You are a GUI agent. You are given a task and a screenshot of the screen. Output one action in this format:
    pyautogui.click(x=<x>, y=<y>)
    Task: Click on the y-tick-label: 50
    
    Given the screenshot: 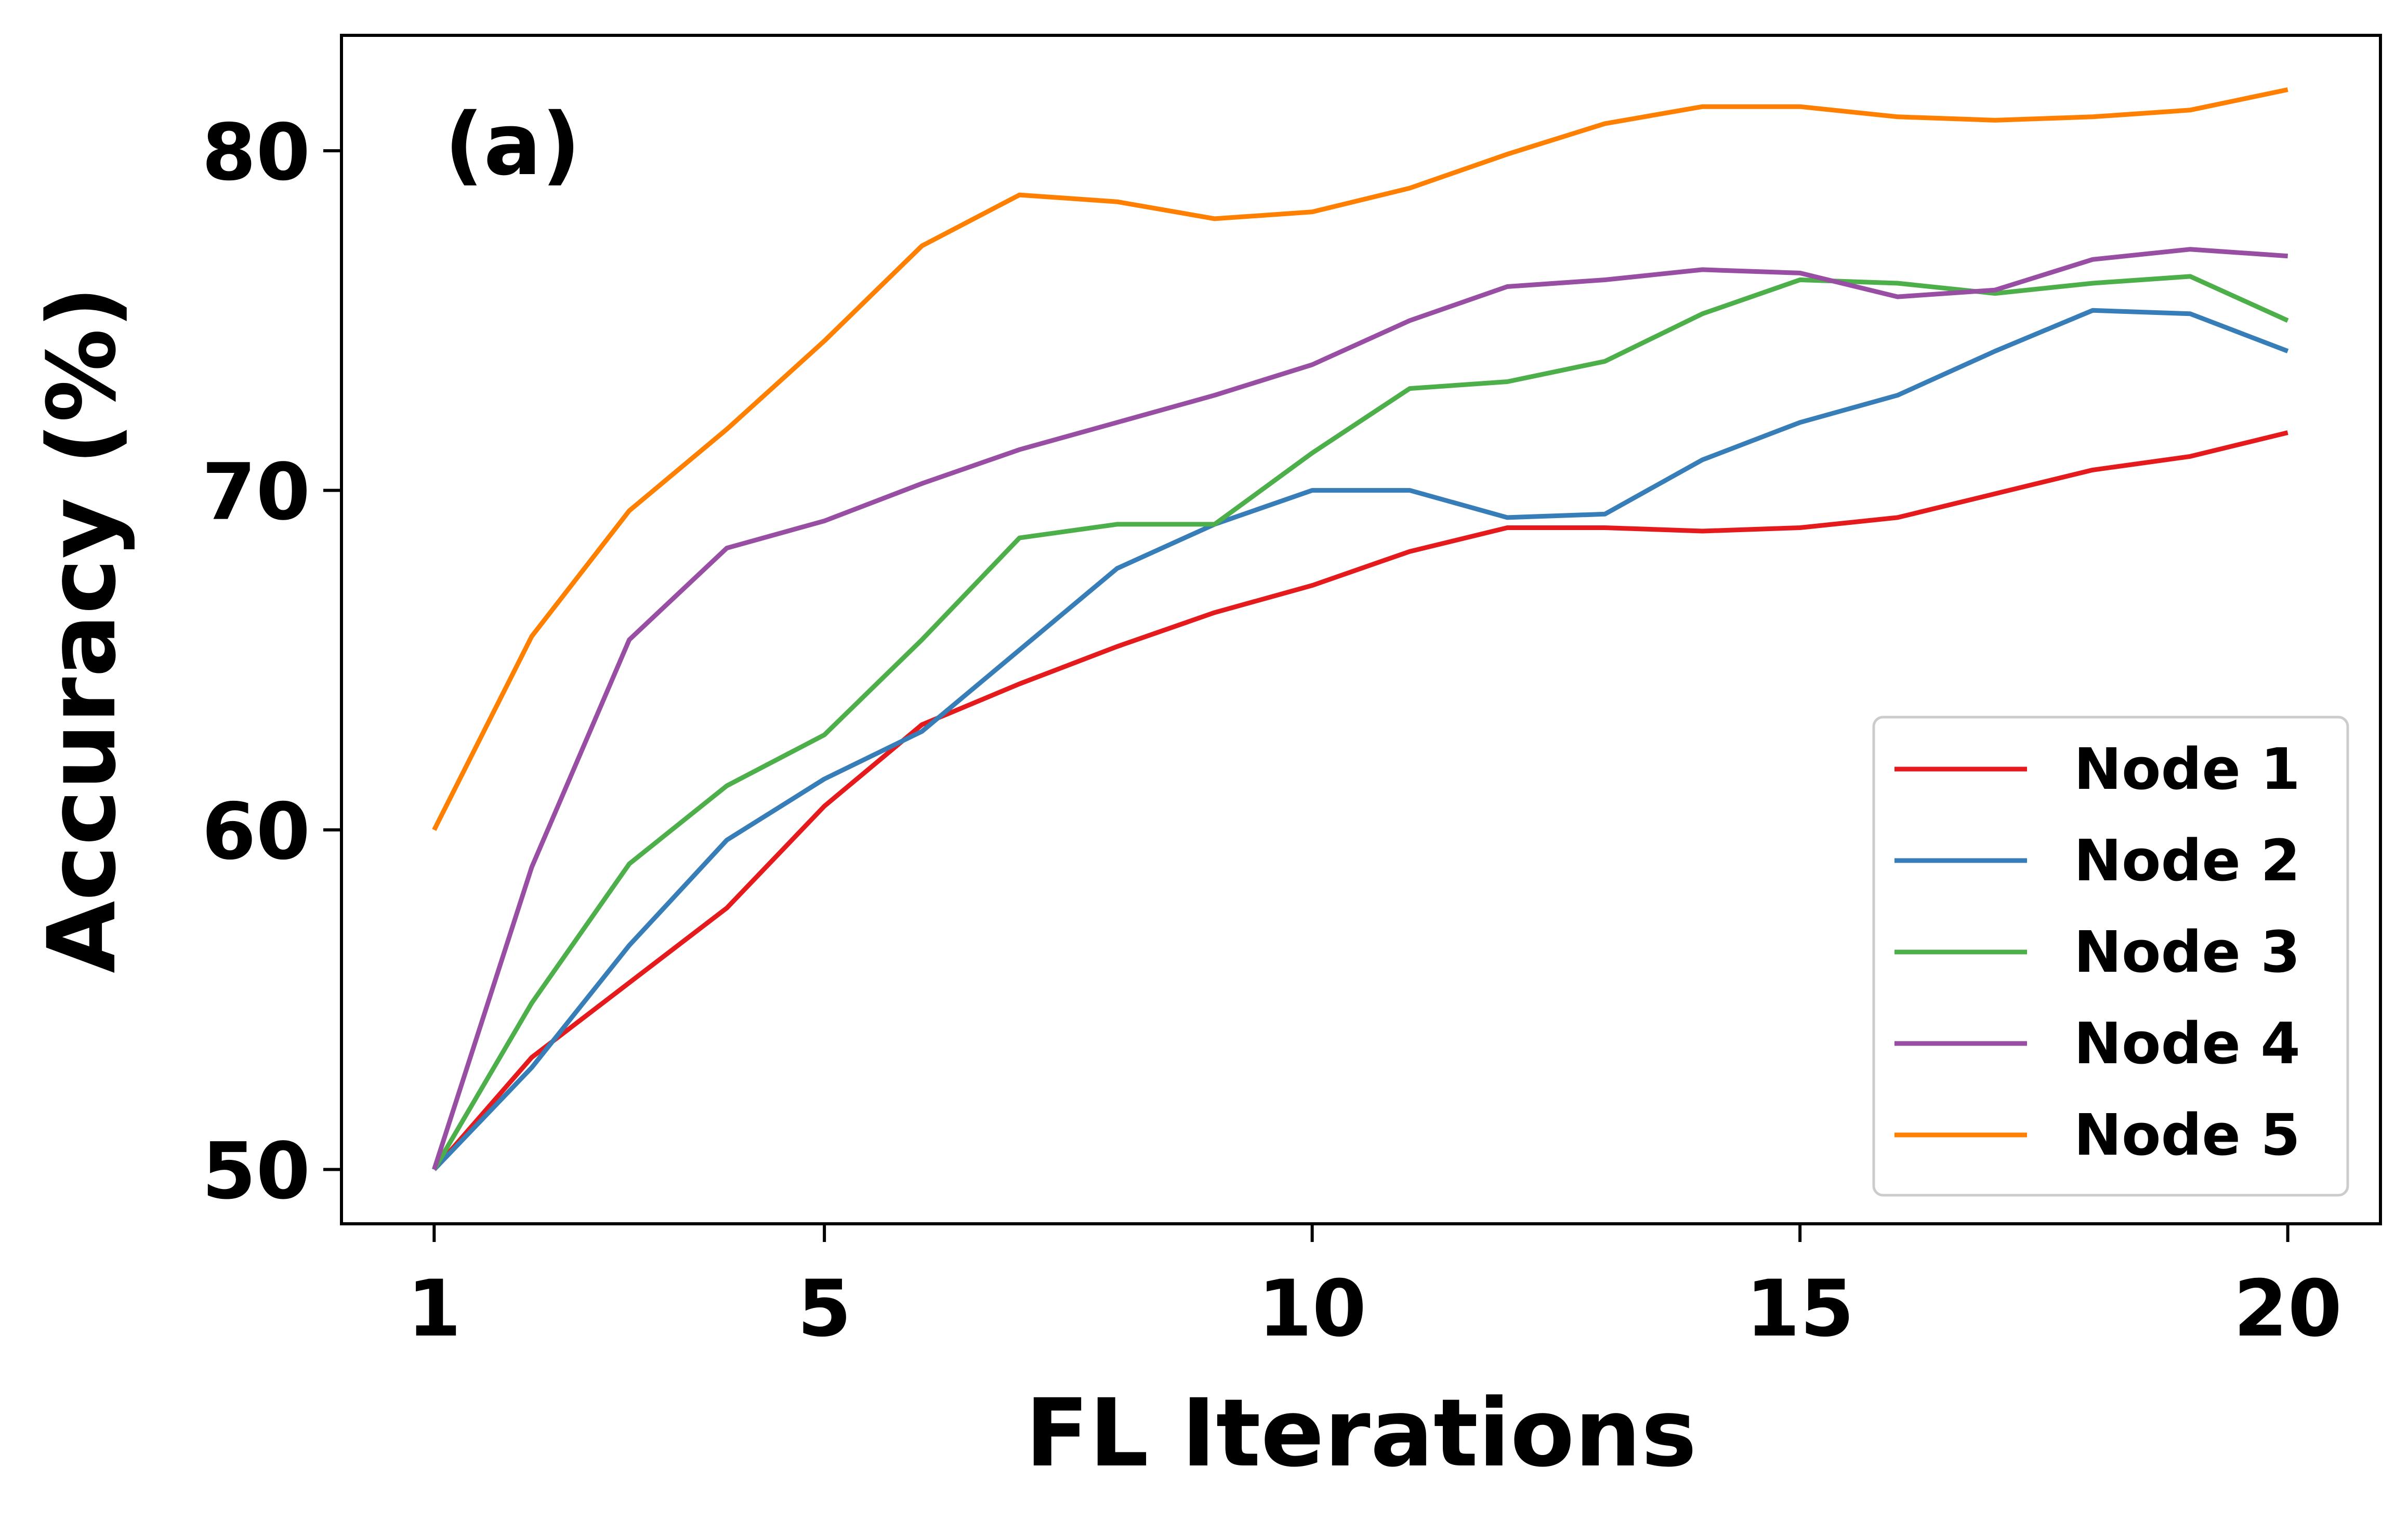 What is the action you would take?
    pyautogui.click(x=256, y=1172)
    